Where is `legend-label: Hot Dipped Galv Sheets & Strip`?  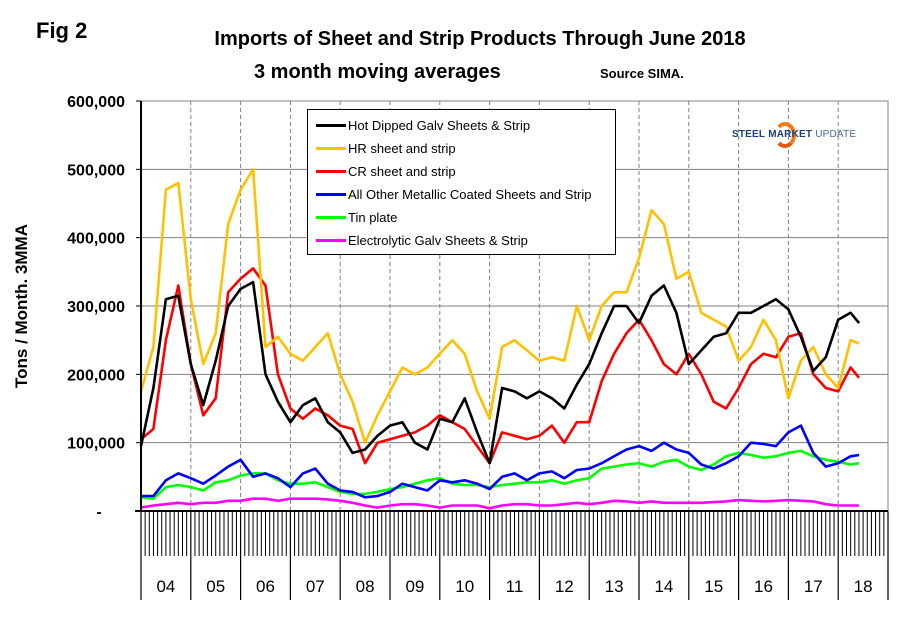
legend-label: Hot Dipped Galv Sheets & Strip is located at coordinates (439, 125).